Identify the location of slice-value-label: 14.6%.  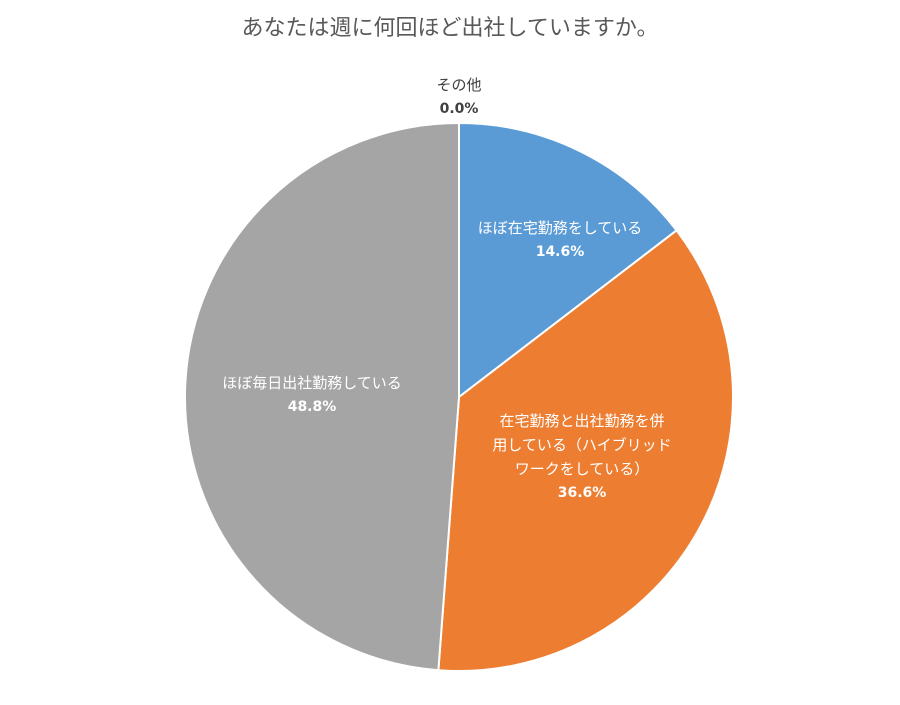
(560, 252).